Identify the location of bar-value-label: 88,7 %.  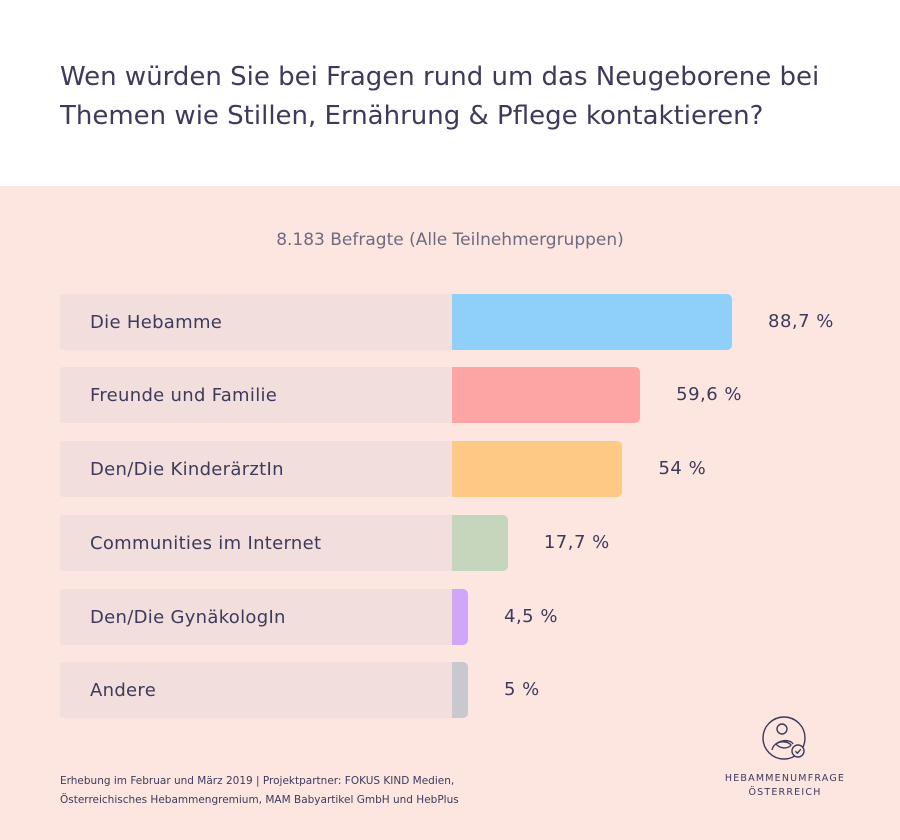
(801, 321).